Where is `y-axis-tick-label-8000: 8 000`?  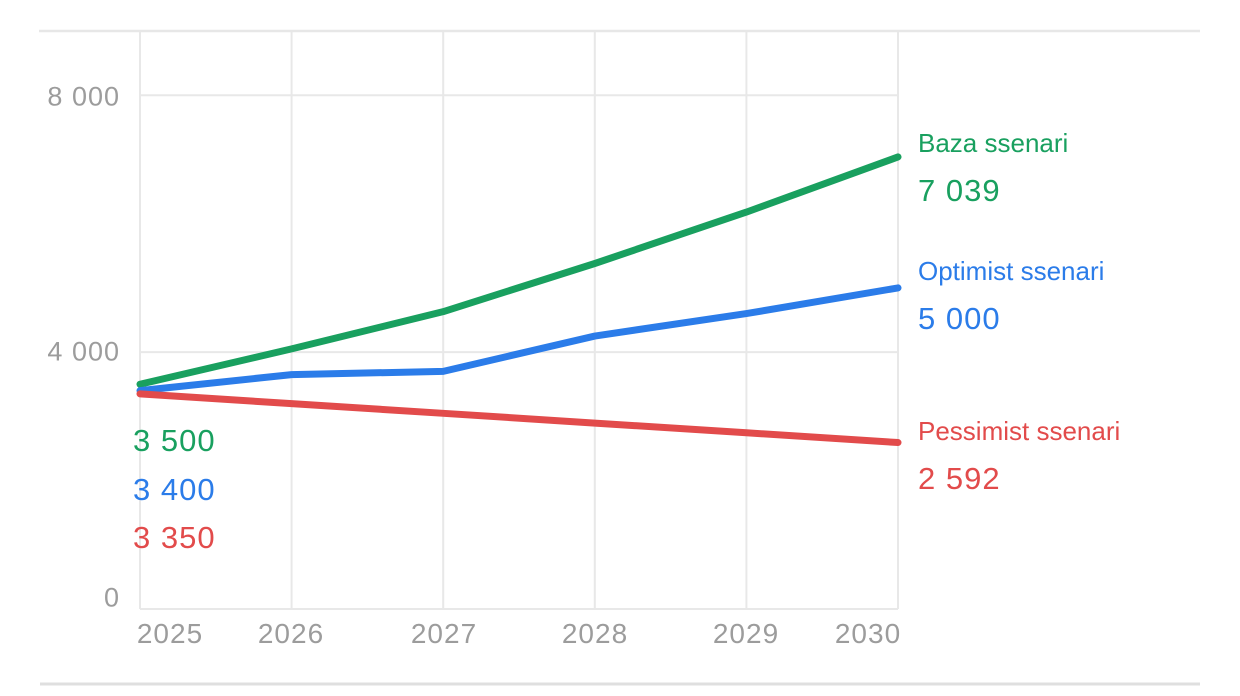 y-axis-tick-label-8000: 8 000 is located at coordinates (83, 96).